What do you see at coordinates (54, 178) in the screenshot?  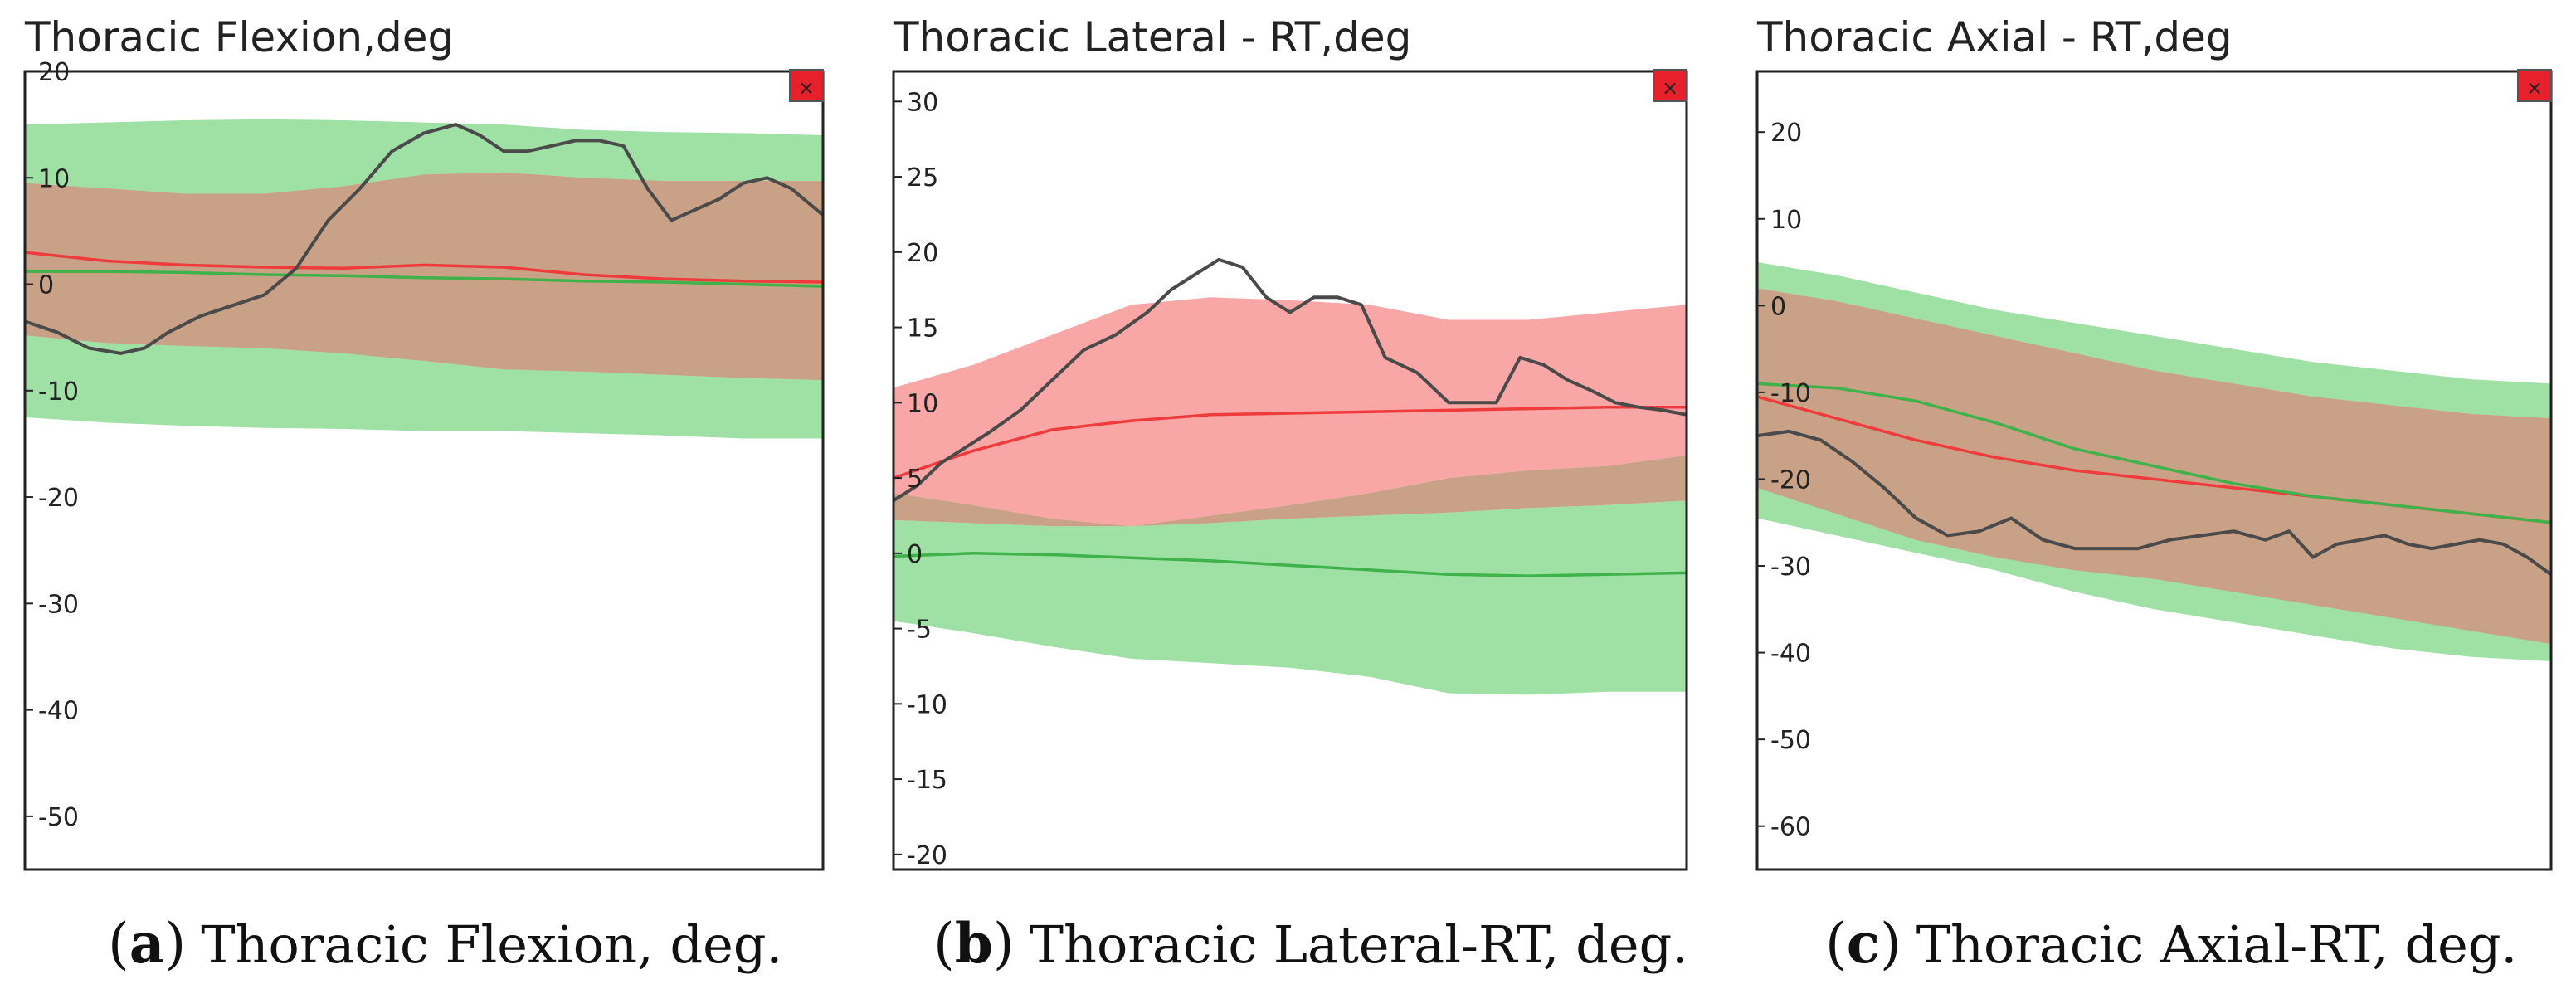 I see `y-tick-label-a: 10` at bounding box center [54, 178].